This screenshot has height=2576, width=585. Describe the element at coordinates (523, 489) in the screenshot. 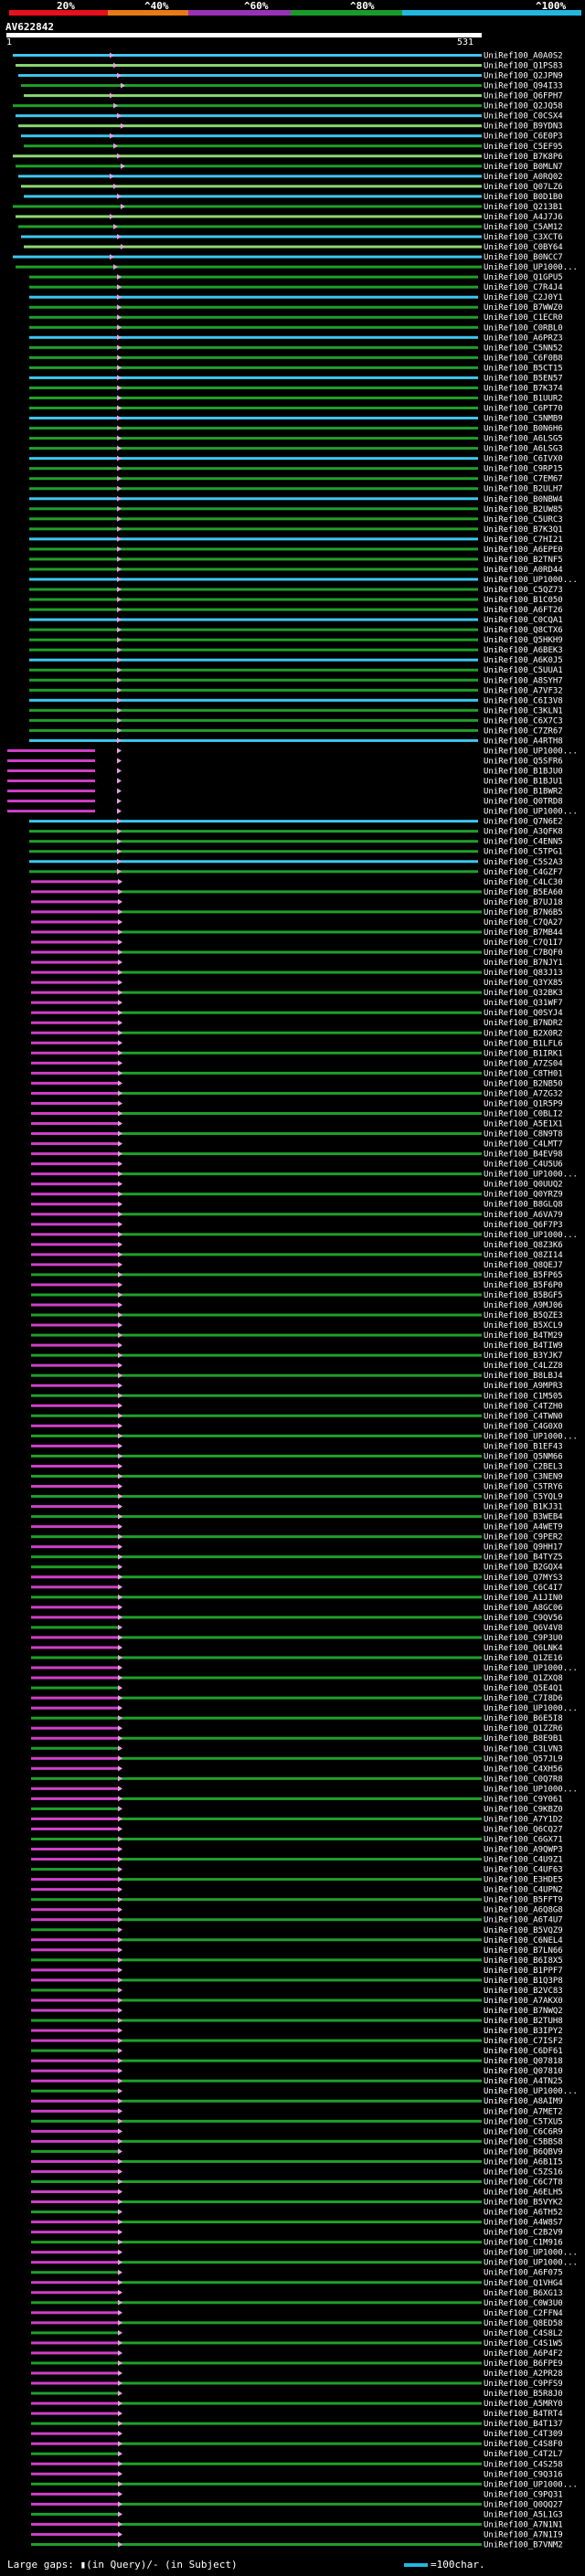

I see `hit-label: UniRef100_B2ULH7` at that location.